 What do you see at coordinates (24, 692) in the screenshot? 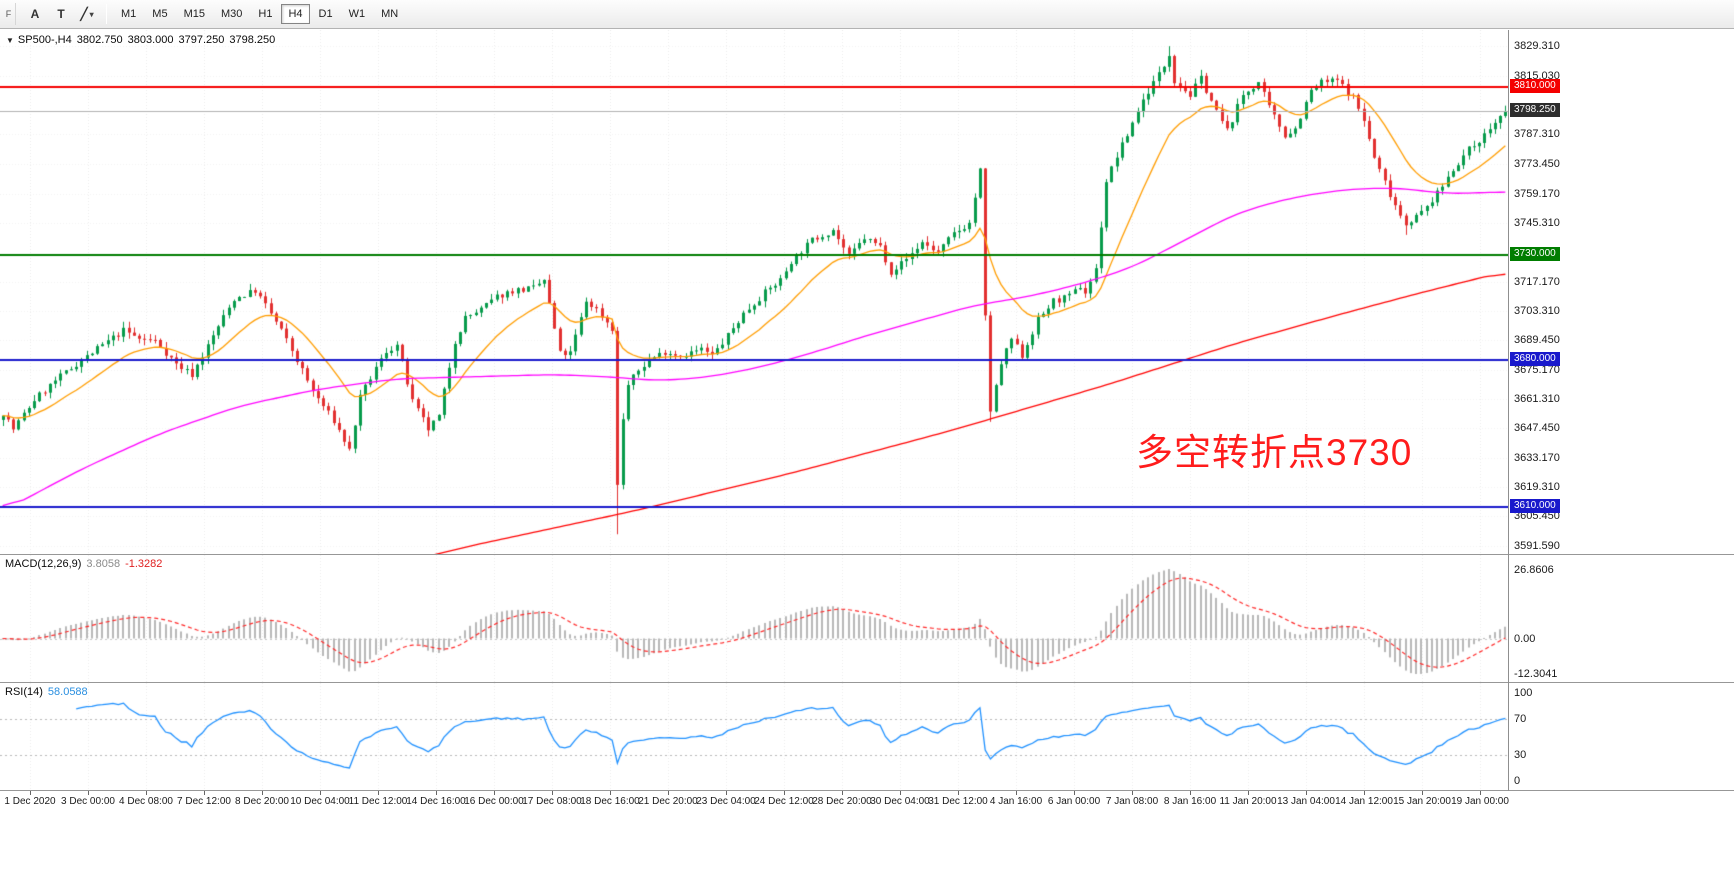
I see `rsi-name: RSI(14)` at bounding box center [24, 692].